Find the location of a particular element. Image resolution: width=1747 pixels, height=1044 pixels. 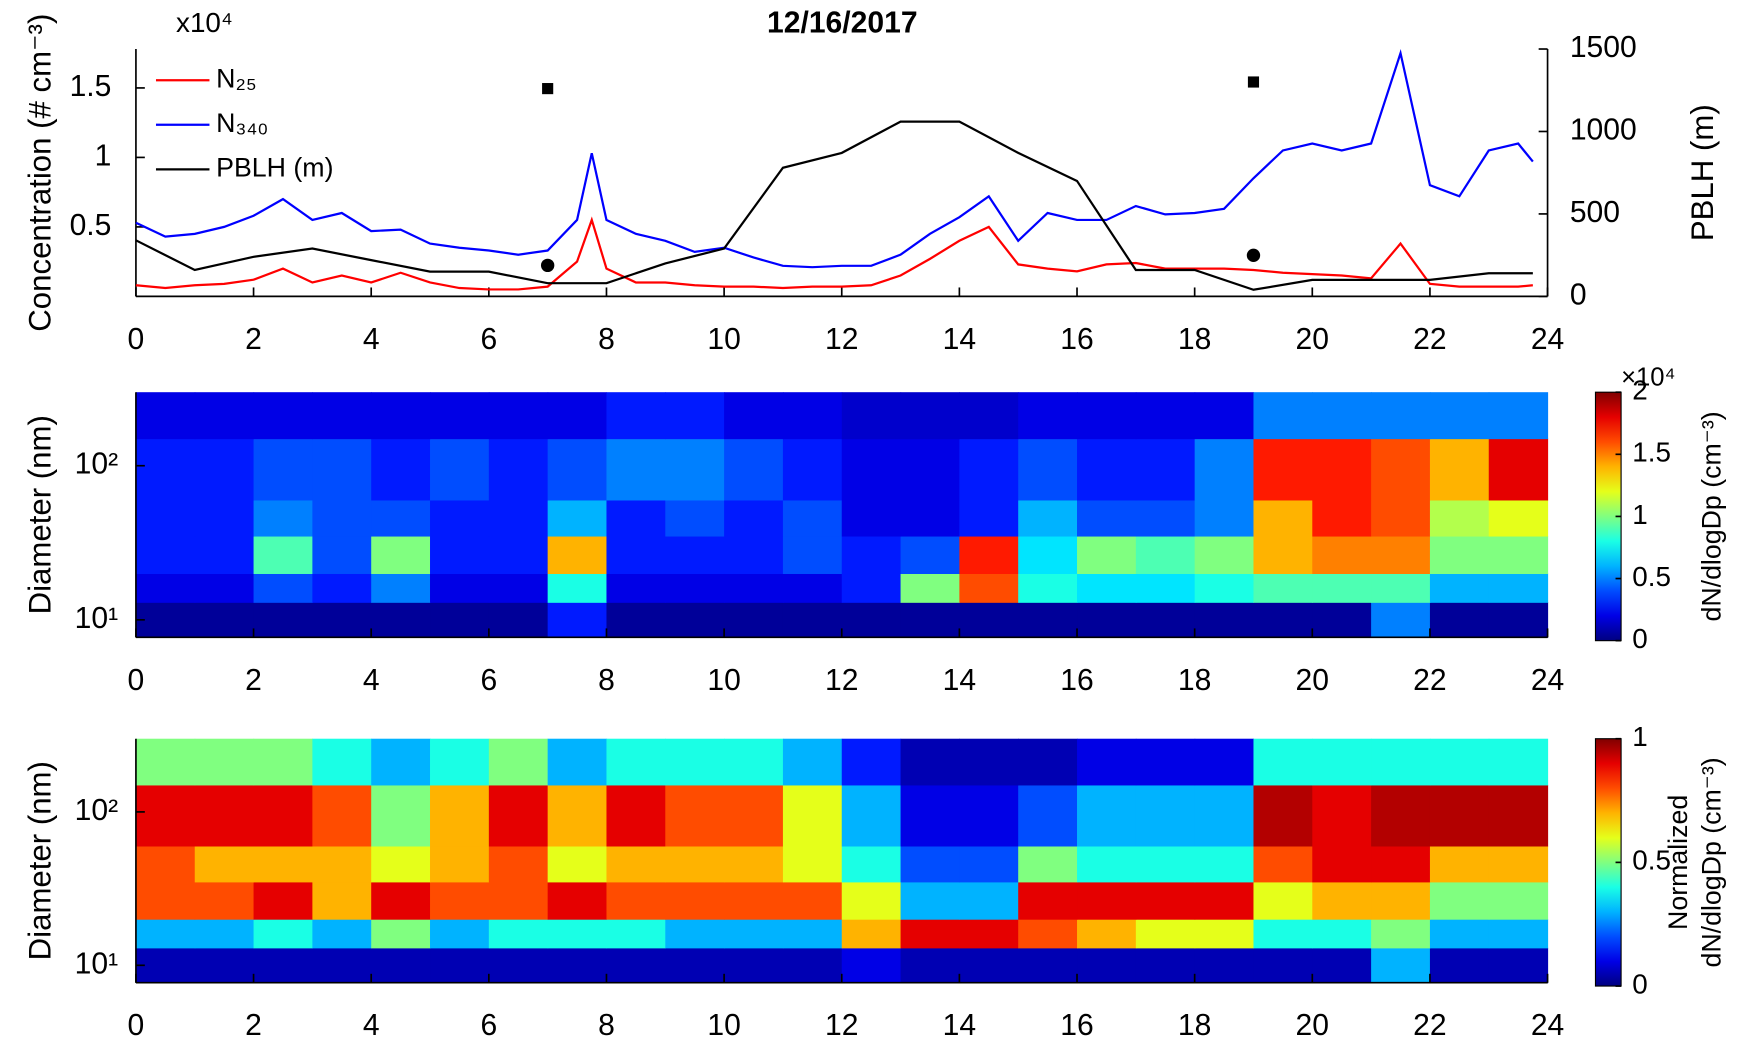

x-tick-label: 14 is located at coordinates (959, 680).